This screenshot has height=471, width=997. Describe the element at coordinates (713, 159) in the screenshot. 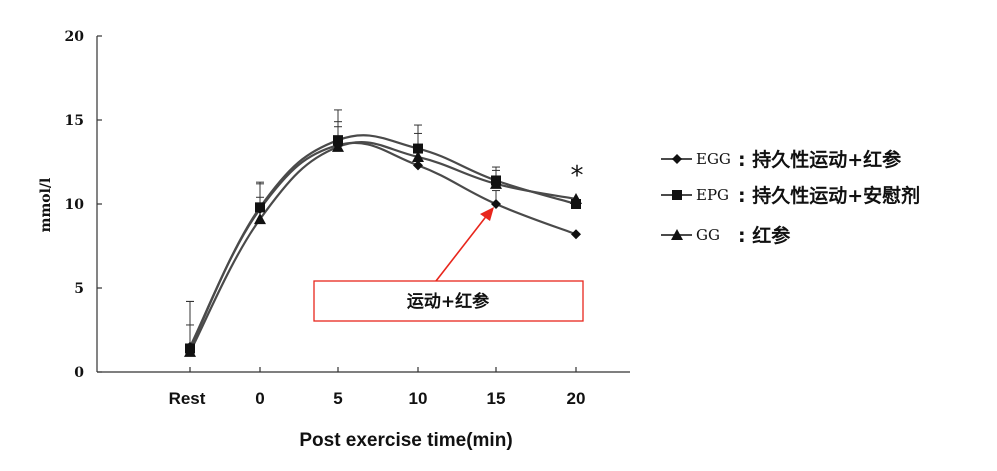

I see `legend-code: EGG` at that location.